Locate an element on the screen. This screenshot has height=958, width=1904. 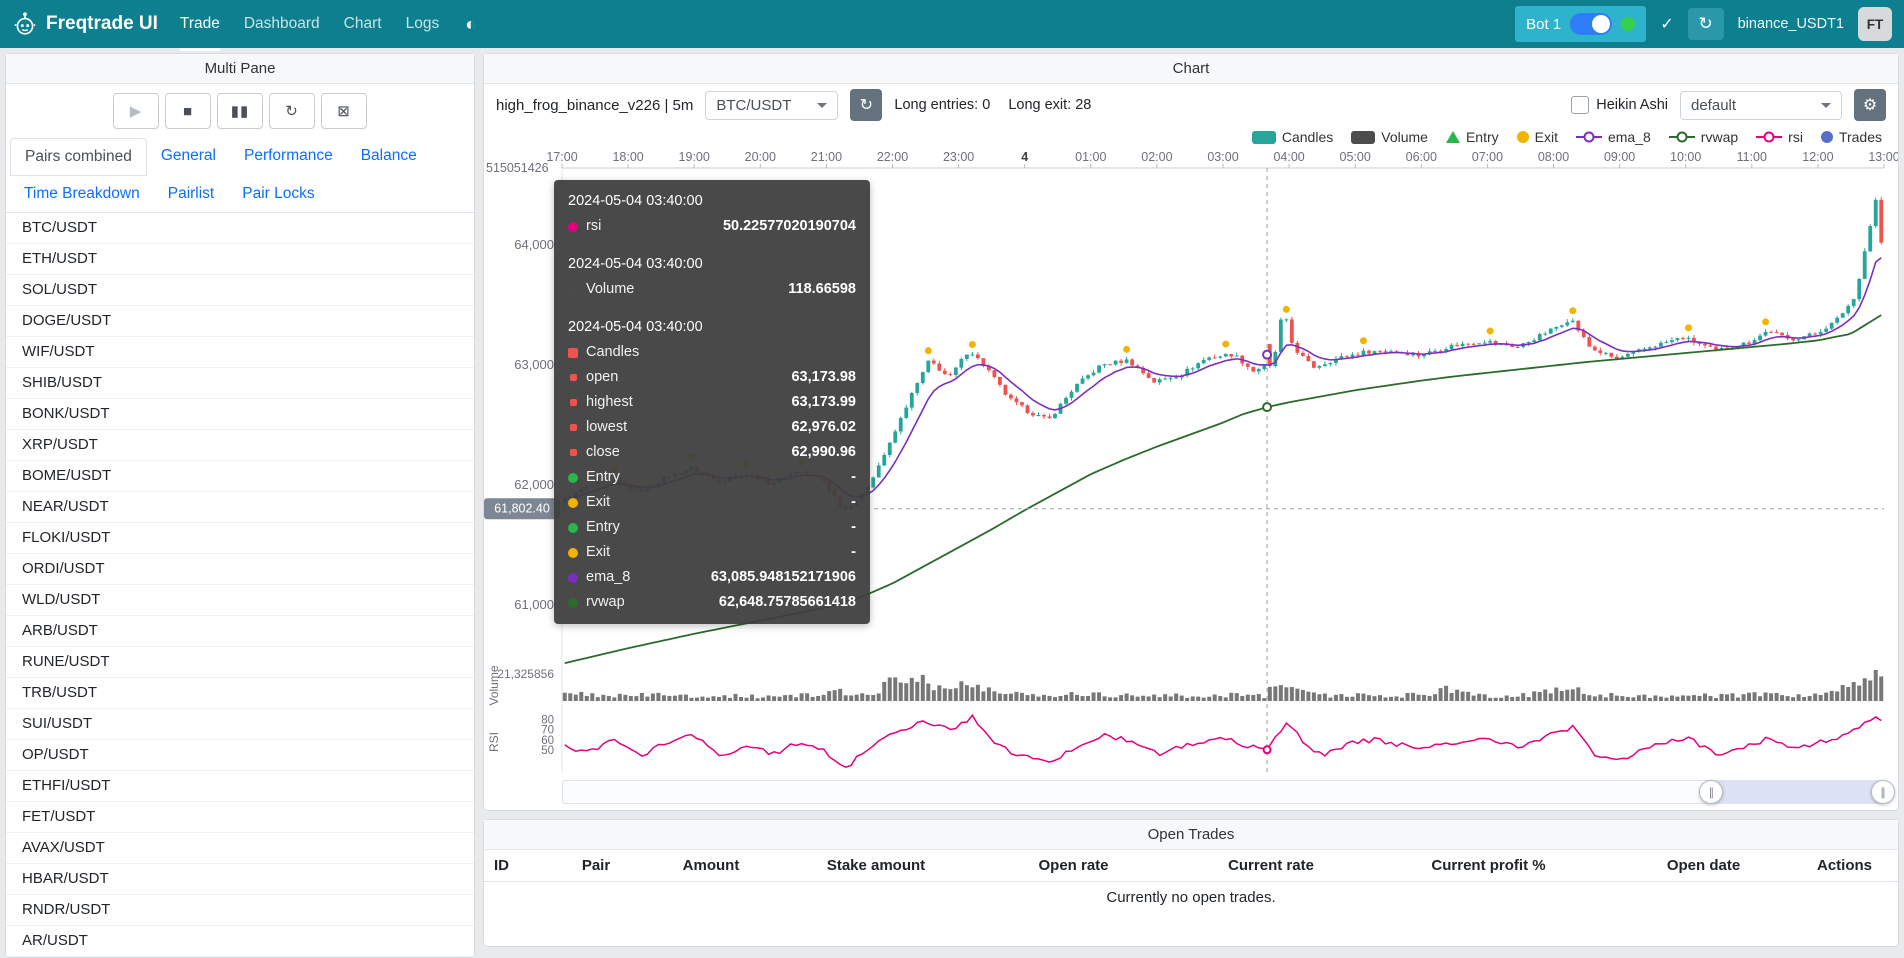
pair-list-item: ETH/USDT is located at coordinates (240, 259).